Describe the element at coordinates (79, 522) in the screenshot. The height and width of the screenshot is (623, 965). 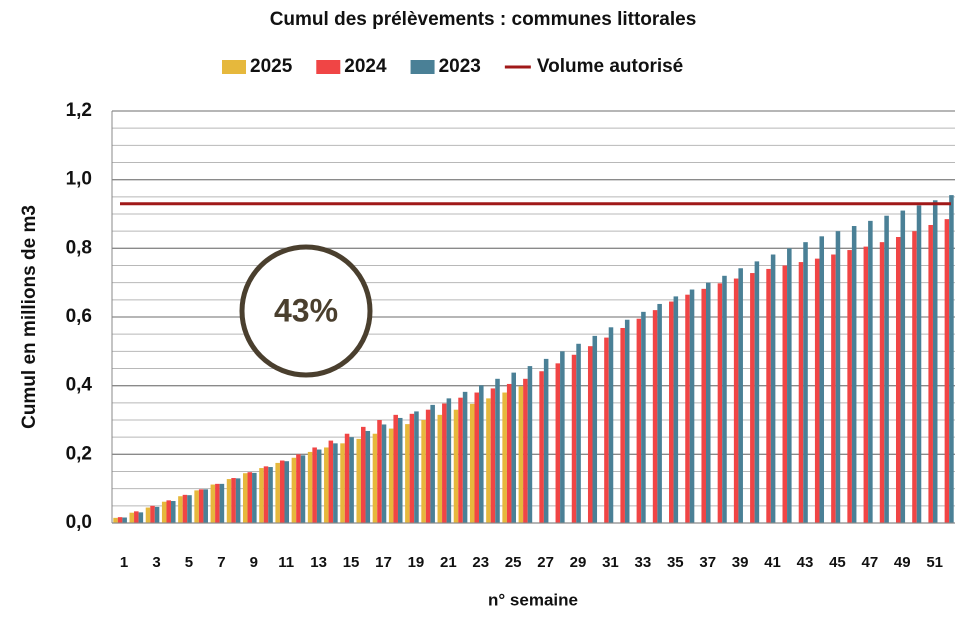
I see `y-tick-label: 0,0` at that location.